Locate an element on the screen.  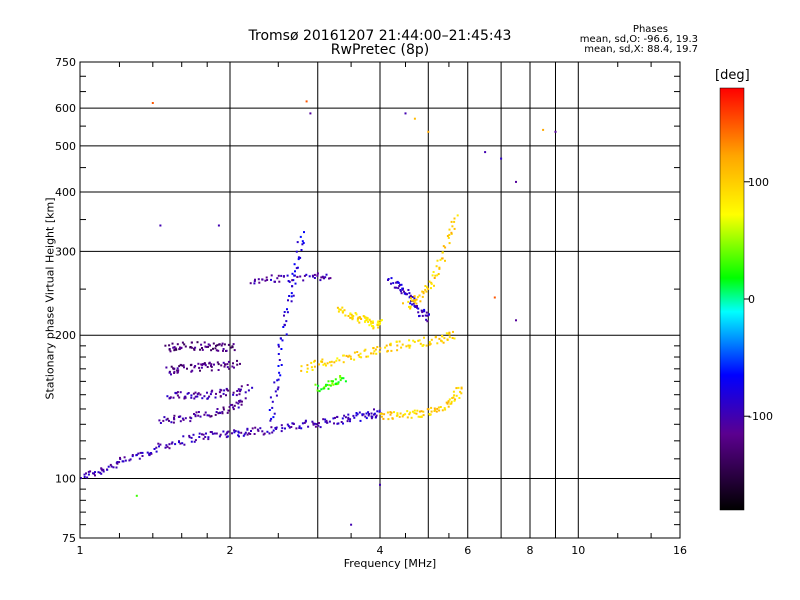
stats-line-o: mean, sd,O: -96.6, 19.3 is located at coordinates (638, 39).